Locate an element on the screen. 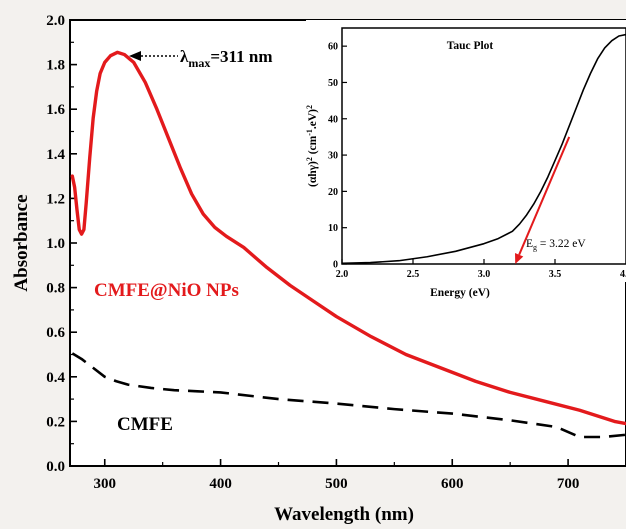  y-tick-label: 0.6 is located at coordinates (55, 333).